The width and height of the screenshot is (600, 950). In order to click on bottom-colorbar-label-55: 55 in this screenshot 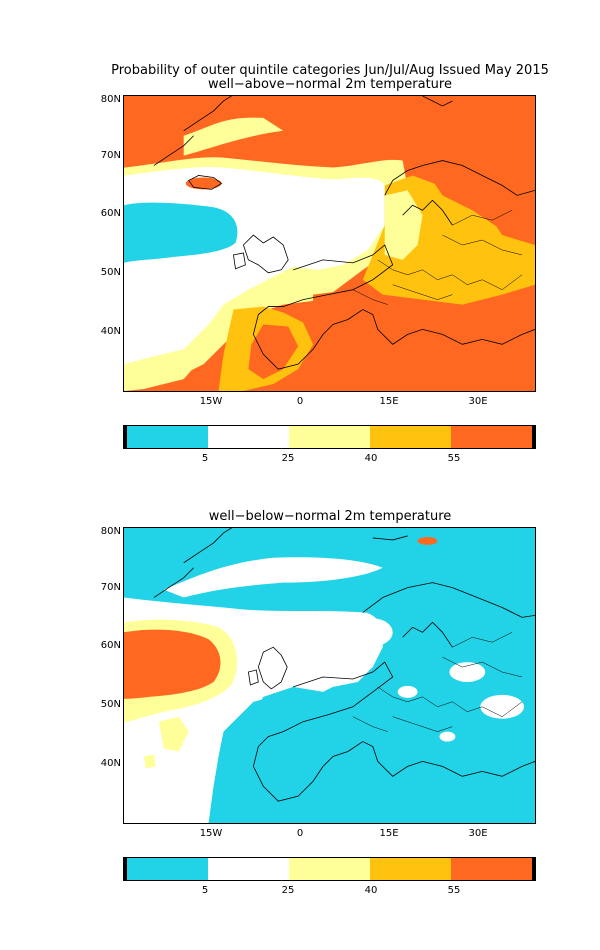, I will do `click(454, 890)`.